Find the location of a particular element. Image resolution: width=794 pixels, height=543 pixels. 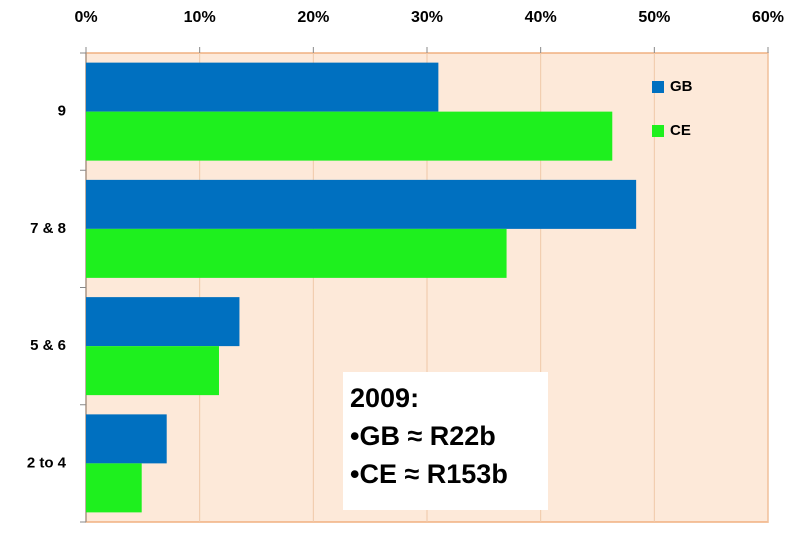

x-tick-label: 10% is located at coordinates (200, 17).